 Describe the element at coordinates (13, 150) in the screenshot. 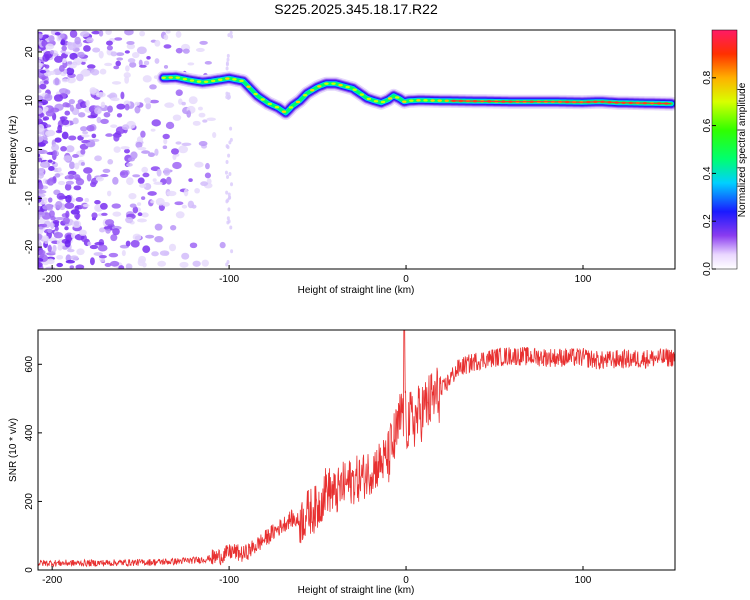

I see `top-y-axis-label: Frequency (Hz)` at that location.